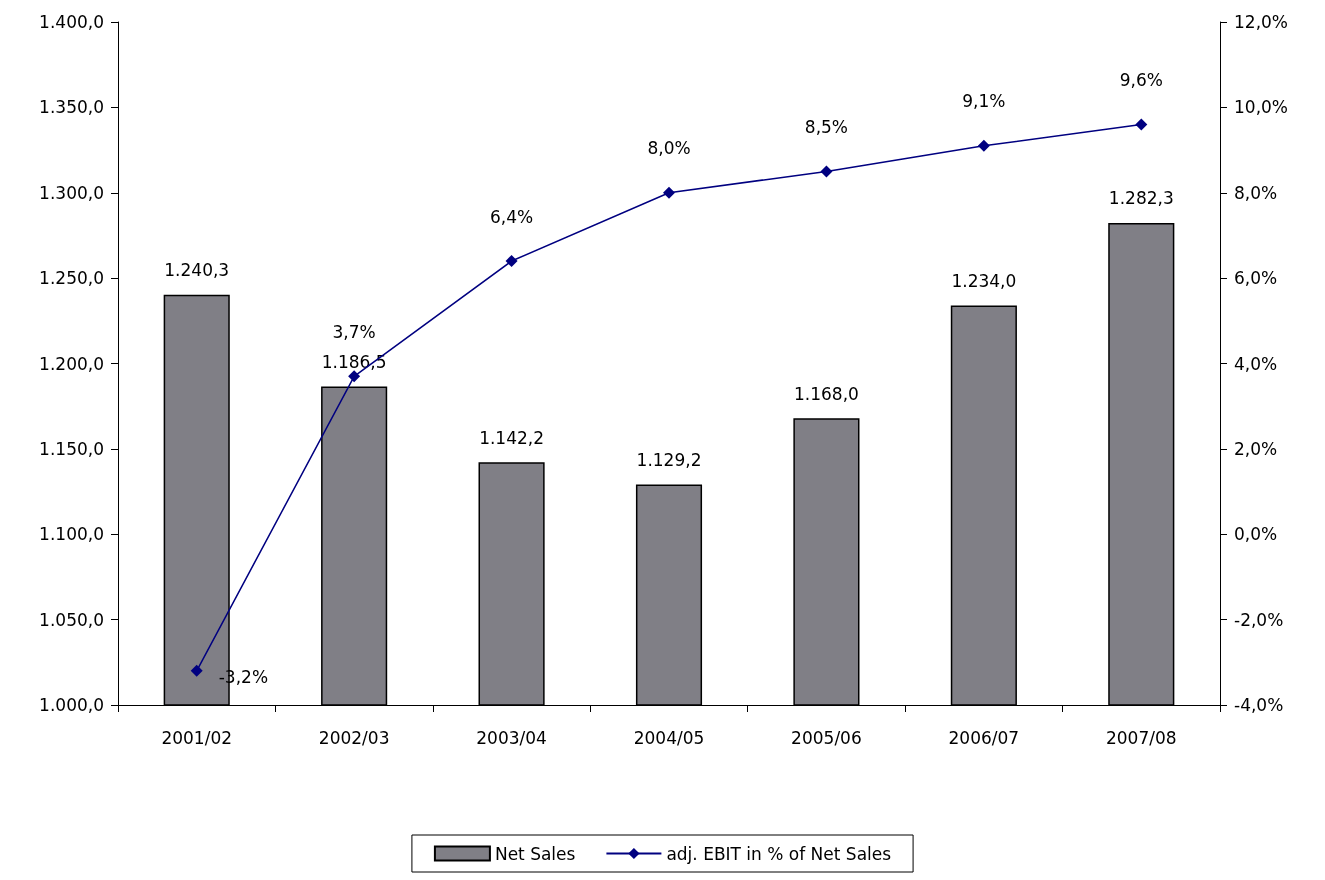 The width and height of the screenshot is (1325, 880). Describe the element at coordinates (984, 737) in the screenshot. I see `x-tick-label: 2006/07` at that location.